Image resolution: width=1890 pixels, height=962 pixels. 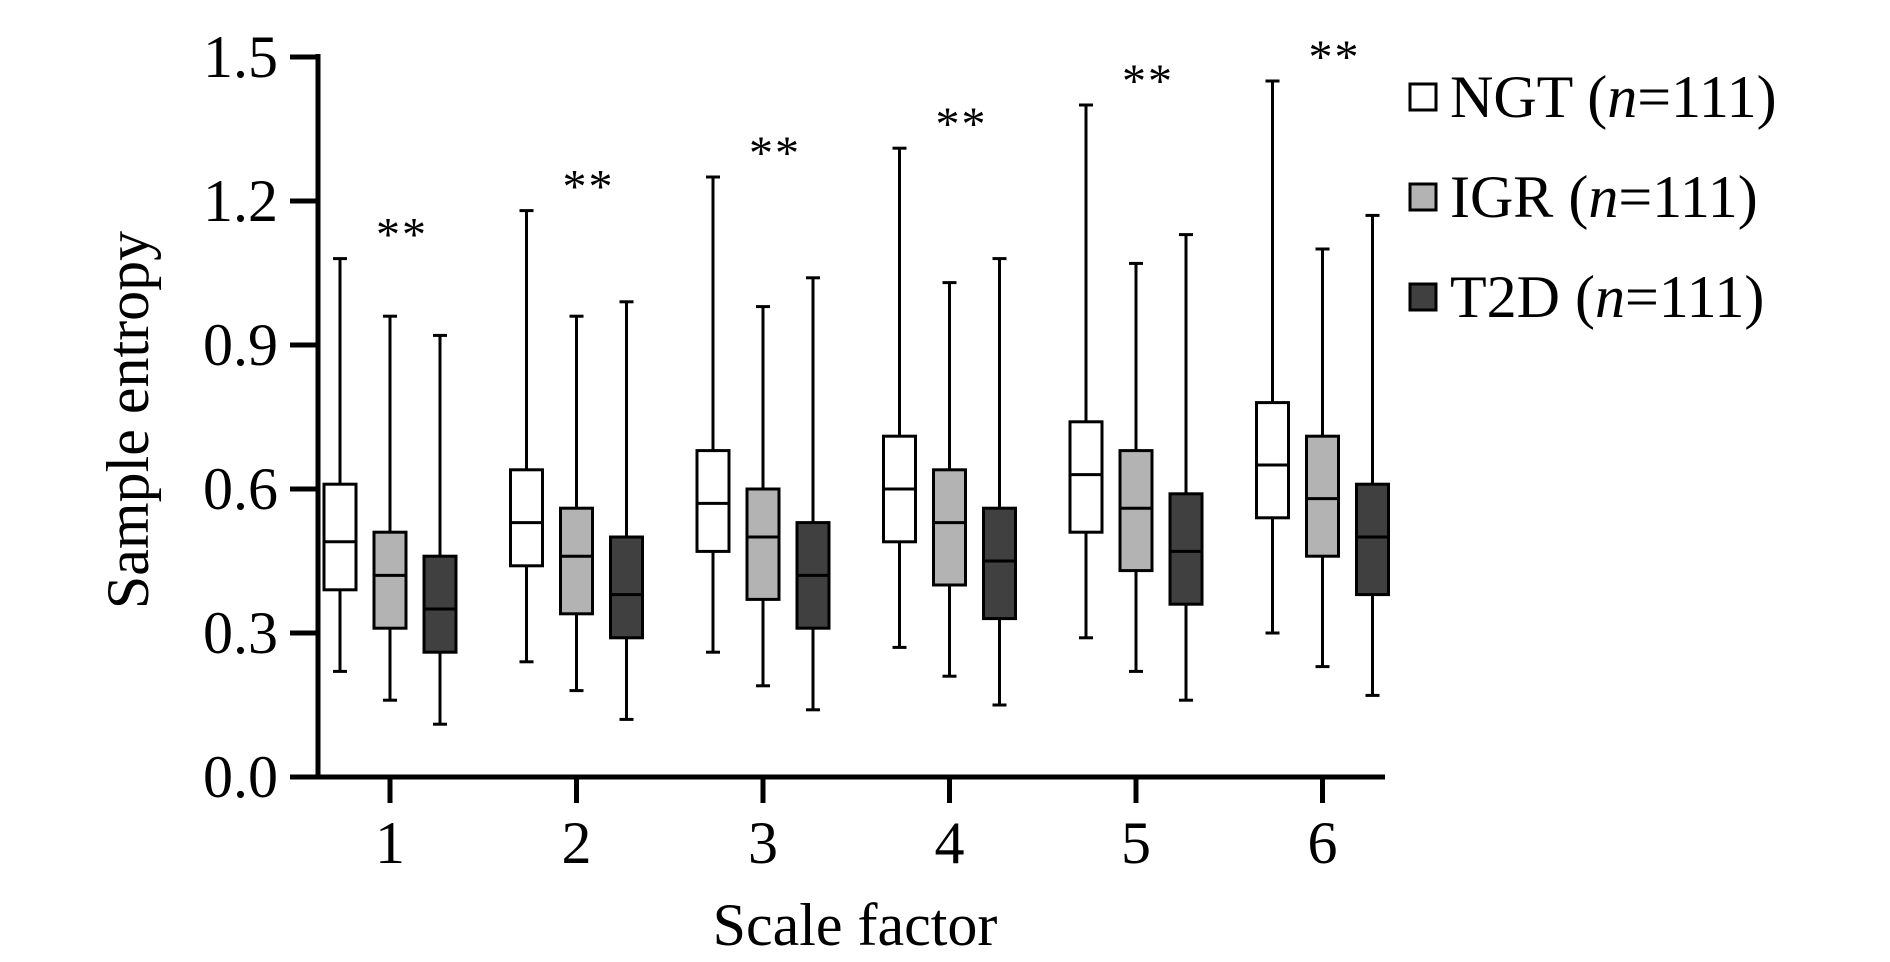 What do you see at coordinates (128, 420) in the screenshot?
I see `y-axis-label: Sample entropy` at bounding box center [128, 420].